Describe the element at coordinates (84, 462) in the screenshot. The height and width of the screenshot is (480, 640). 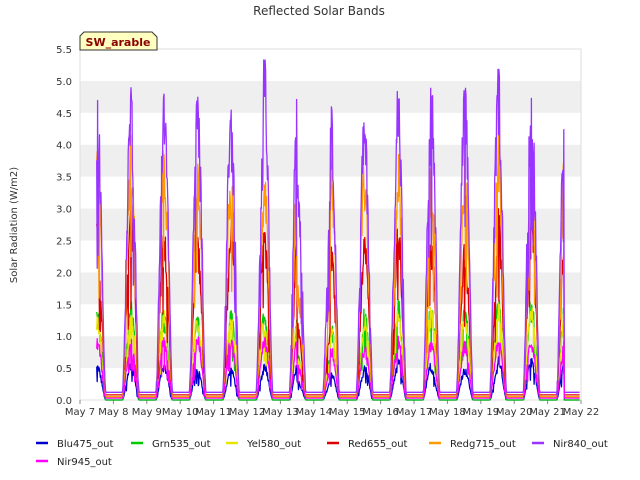
I see `legend-label: Nir945_out` at that location.